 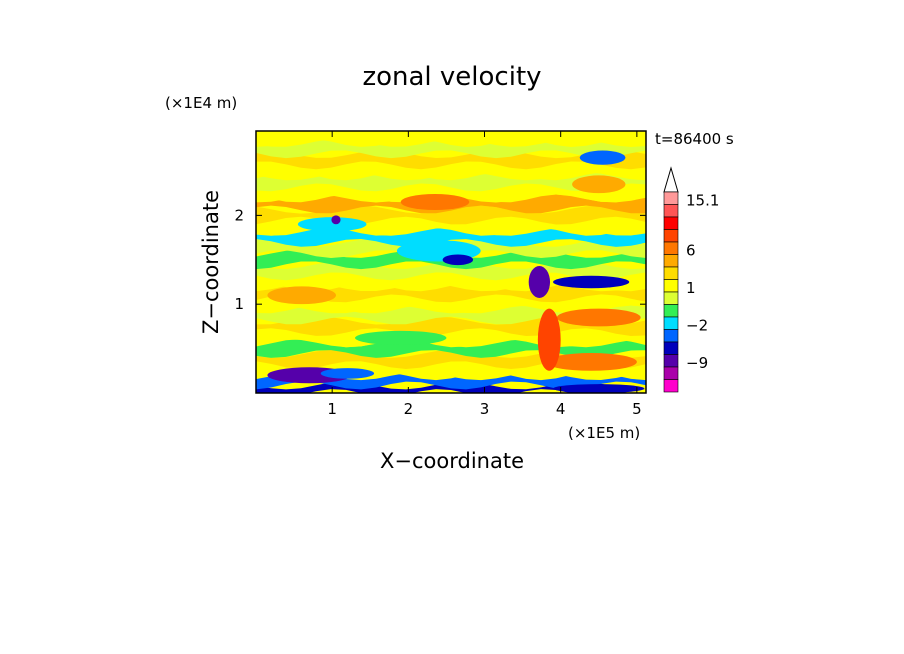 What do you see at coordinates (561, 409) in the screenshot?
I see `x-tick-label: 4` at bounding box center [561, 409].